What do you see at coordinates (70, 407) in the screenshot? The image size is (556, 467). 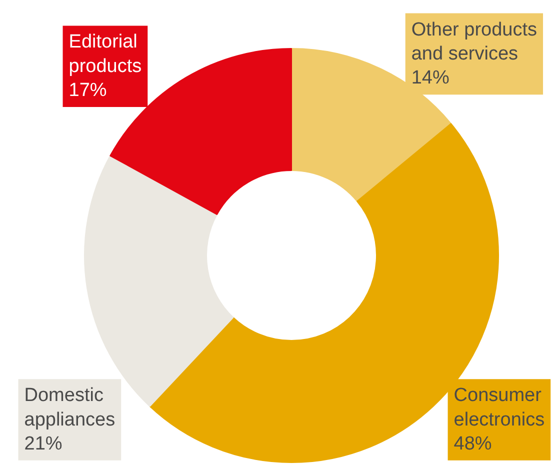 I see `slice-label: Domestic appliances` at bounding box center [70, 407].